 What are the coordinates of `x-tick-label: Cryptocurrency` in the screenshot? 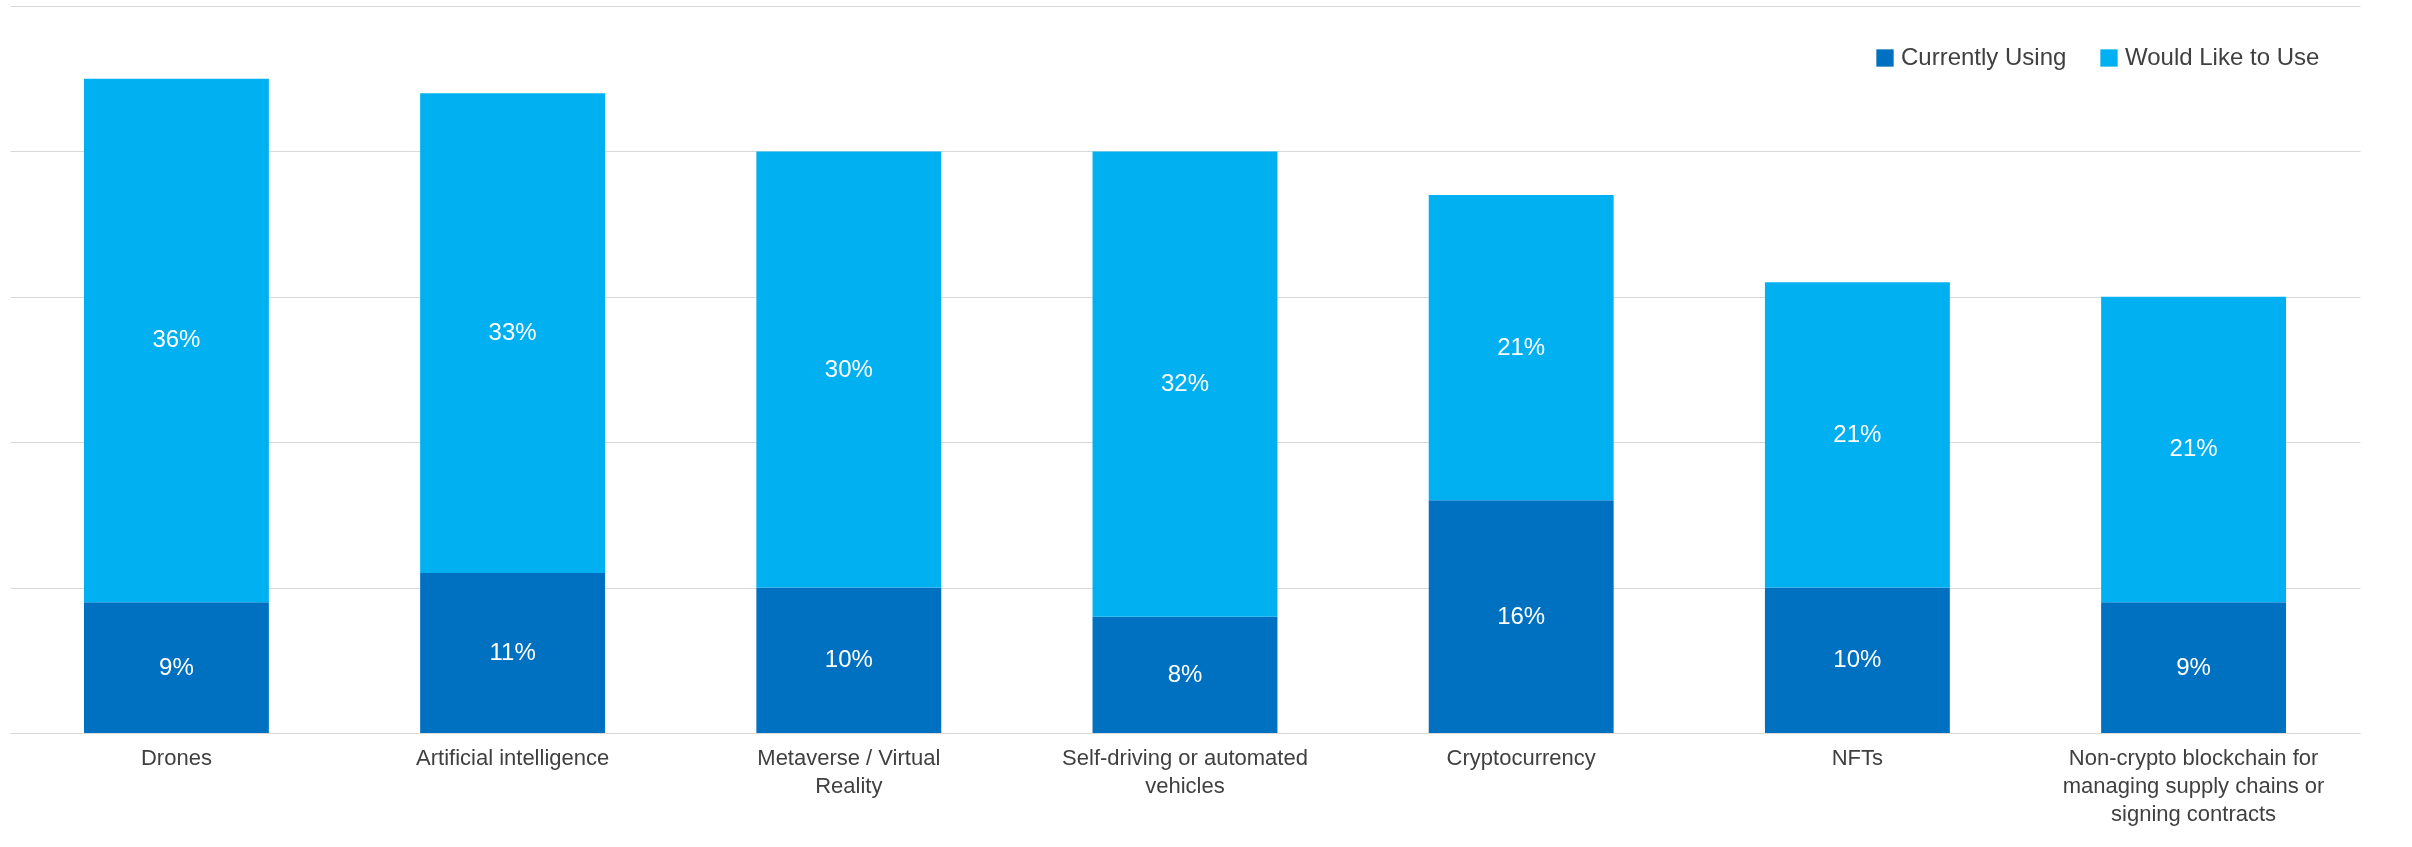 It's located at (1521, 757).